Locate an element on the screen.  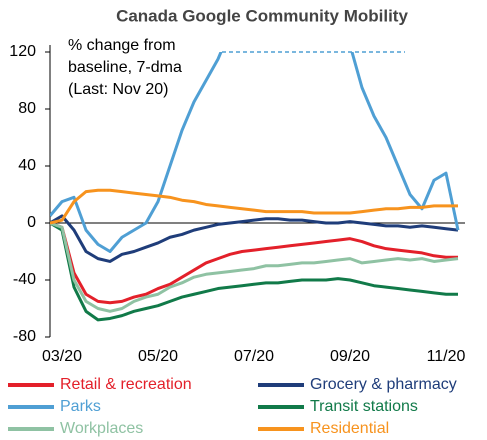
y-tick-label: 80 is located at coordinates (27, 108).